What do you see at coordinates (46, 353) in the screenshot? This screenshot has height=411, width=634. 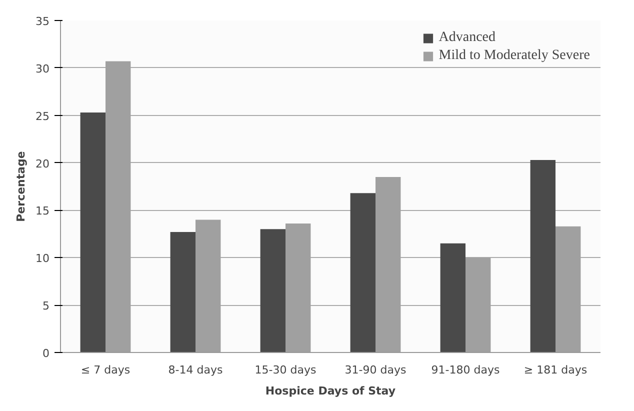 I see `y-tick-label: 0` at bounding box center [46, 353].